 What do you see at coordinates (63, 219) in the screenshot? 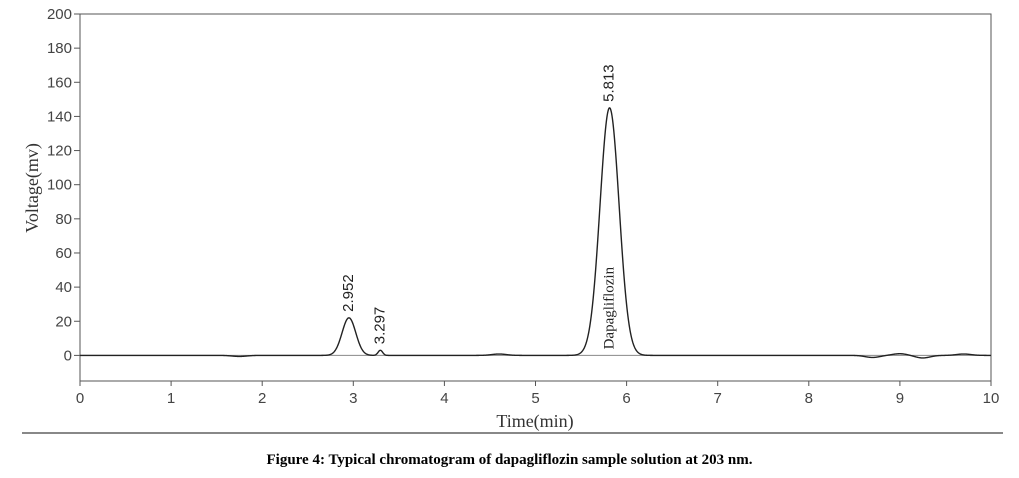
I see `y-tick-label: 80` at bounding box center [63, 219].